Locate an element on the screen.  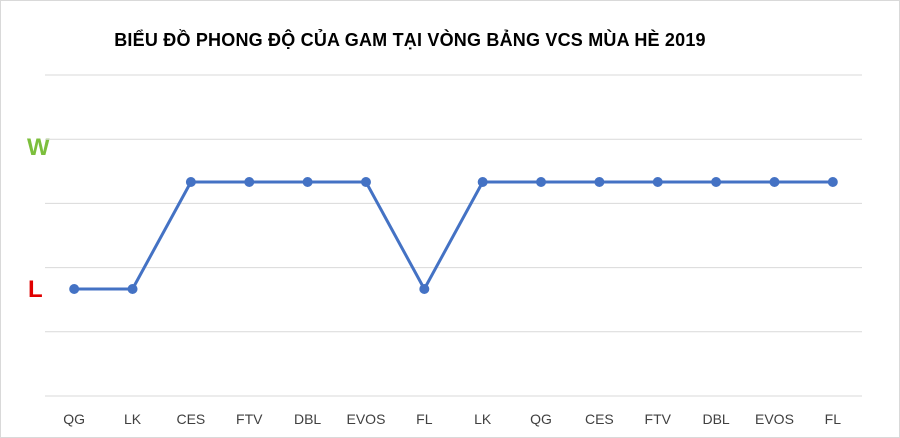
y-label-loss: L is located at coordinates (35, 289).